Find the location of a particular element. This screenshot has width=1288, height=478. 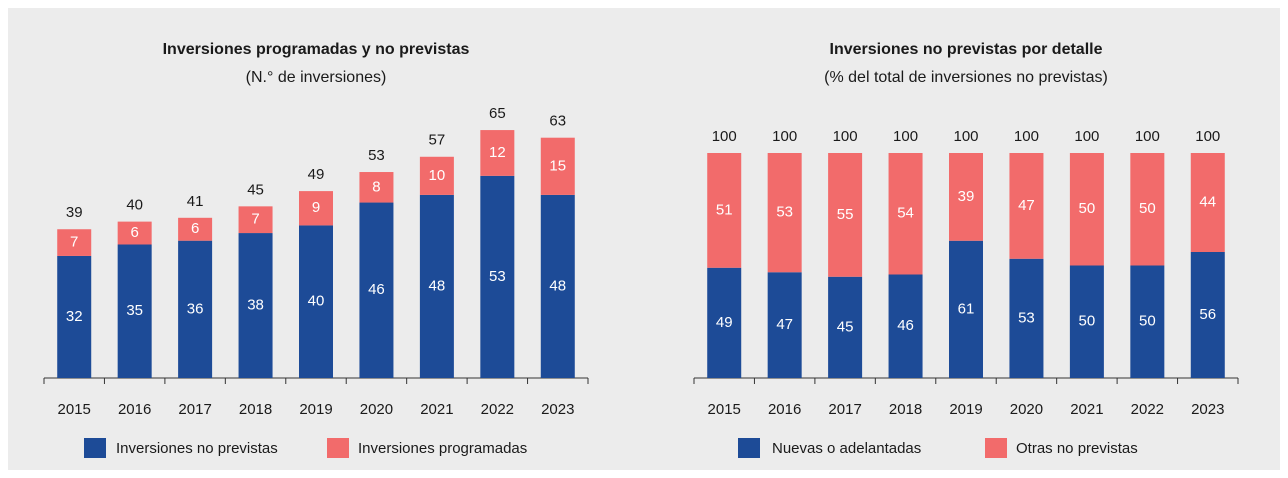

chart-title: Inversiones programadas y no previstas is located at coordinates (316, 49).